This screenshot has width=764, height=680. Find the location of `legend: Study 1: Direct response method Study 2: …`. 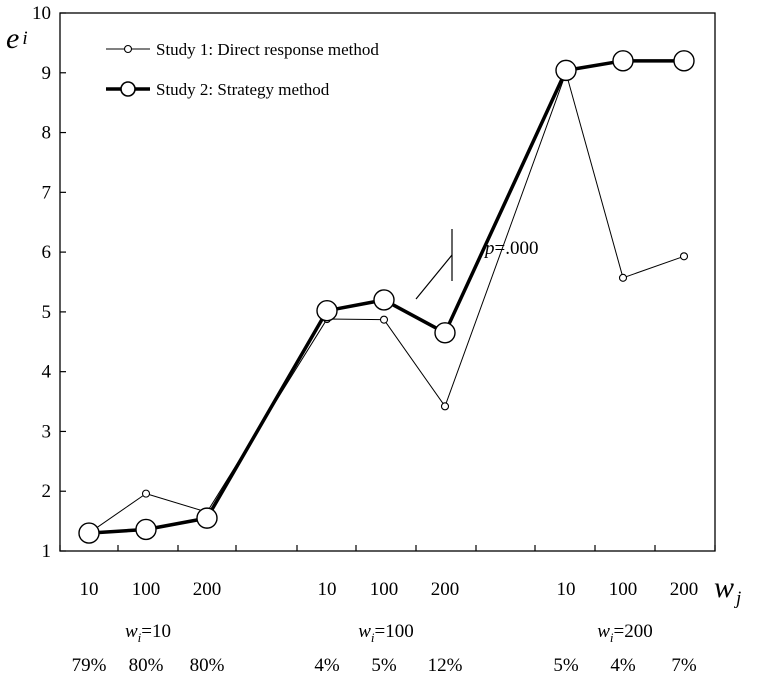

legend: Study 1: Direct response method Study 2: … is located at coordinates (242, 69).